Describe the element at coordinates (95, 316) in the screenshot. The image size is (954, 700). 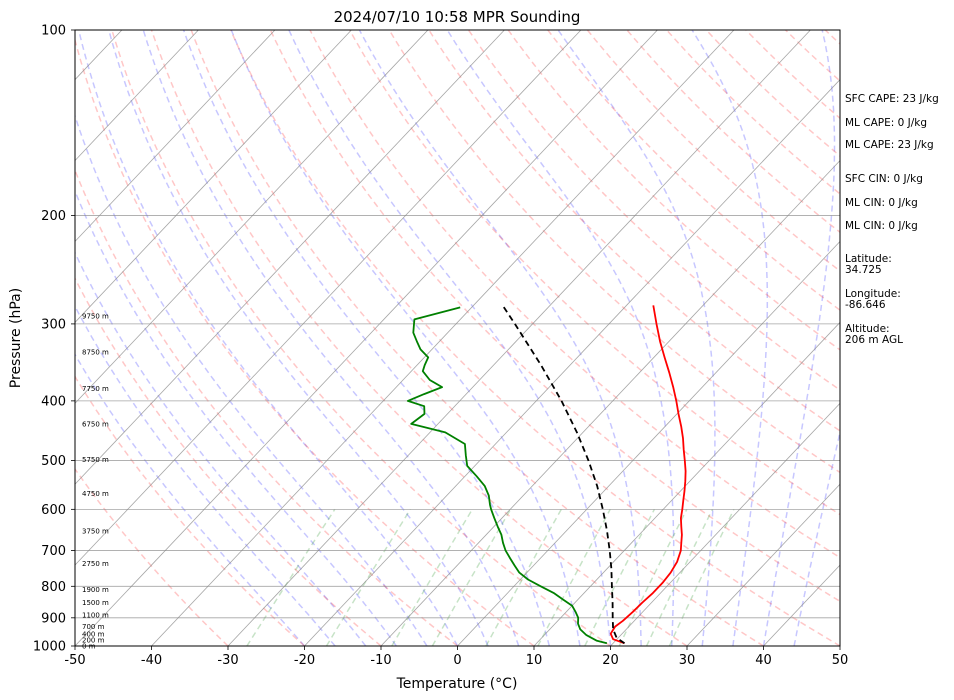
I see `height-label: 9750 m` at that location.